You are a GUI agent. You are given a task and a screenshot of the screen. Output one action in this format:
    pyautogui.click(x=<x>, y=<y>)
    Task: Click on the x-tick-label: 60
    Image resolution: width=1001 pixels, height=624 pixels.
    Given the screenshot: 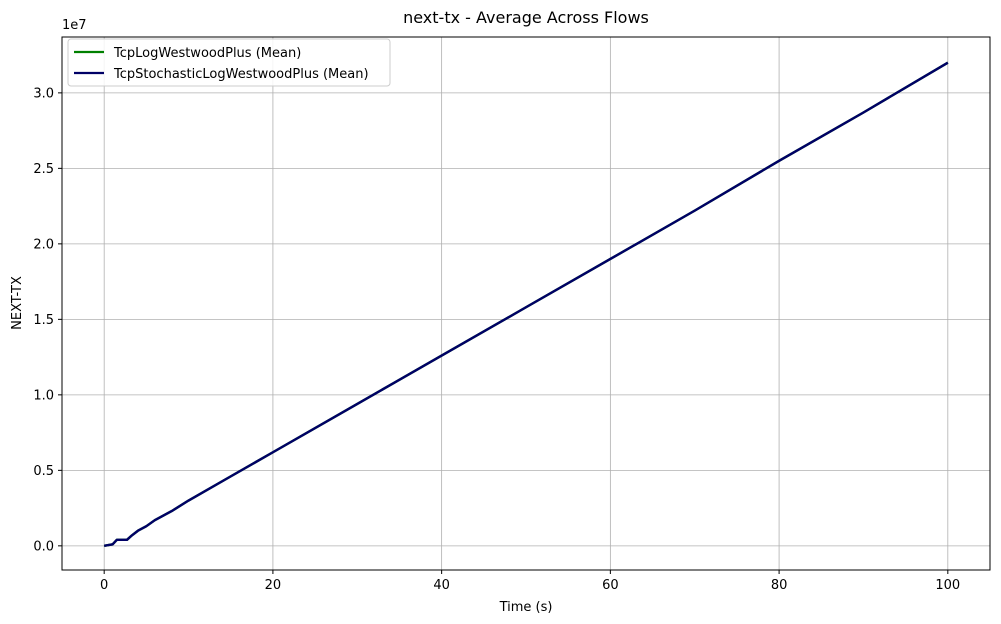 What is the action you would take?
    pyautogui.click(x=610, y=585)
    